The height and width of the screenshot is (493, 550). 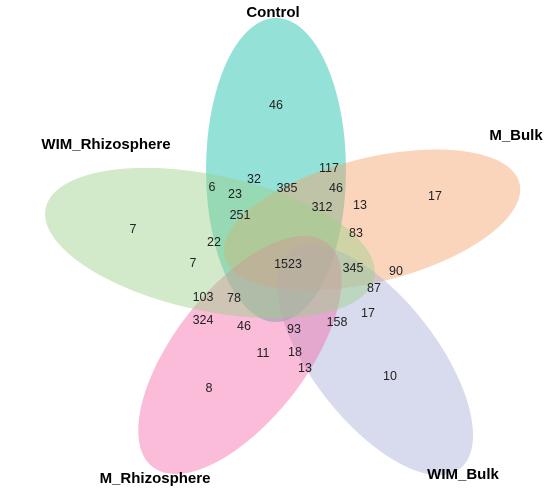 What do you see at coordinates (203, 320) in the screenshot?
I see `count-region: 324` at bounding box center [203, 320].